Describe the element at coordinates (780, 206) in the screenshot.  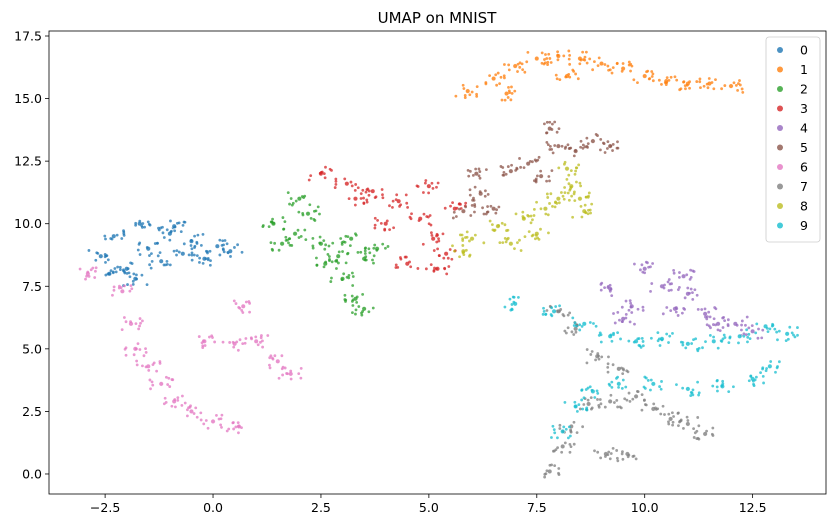
I see `legend-marker` at that location.